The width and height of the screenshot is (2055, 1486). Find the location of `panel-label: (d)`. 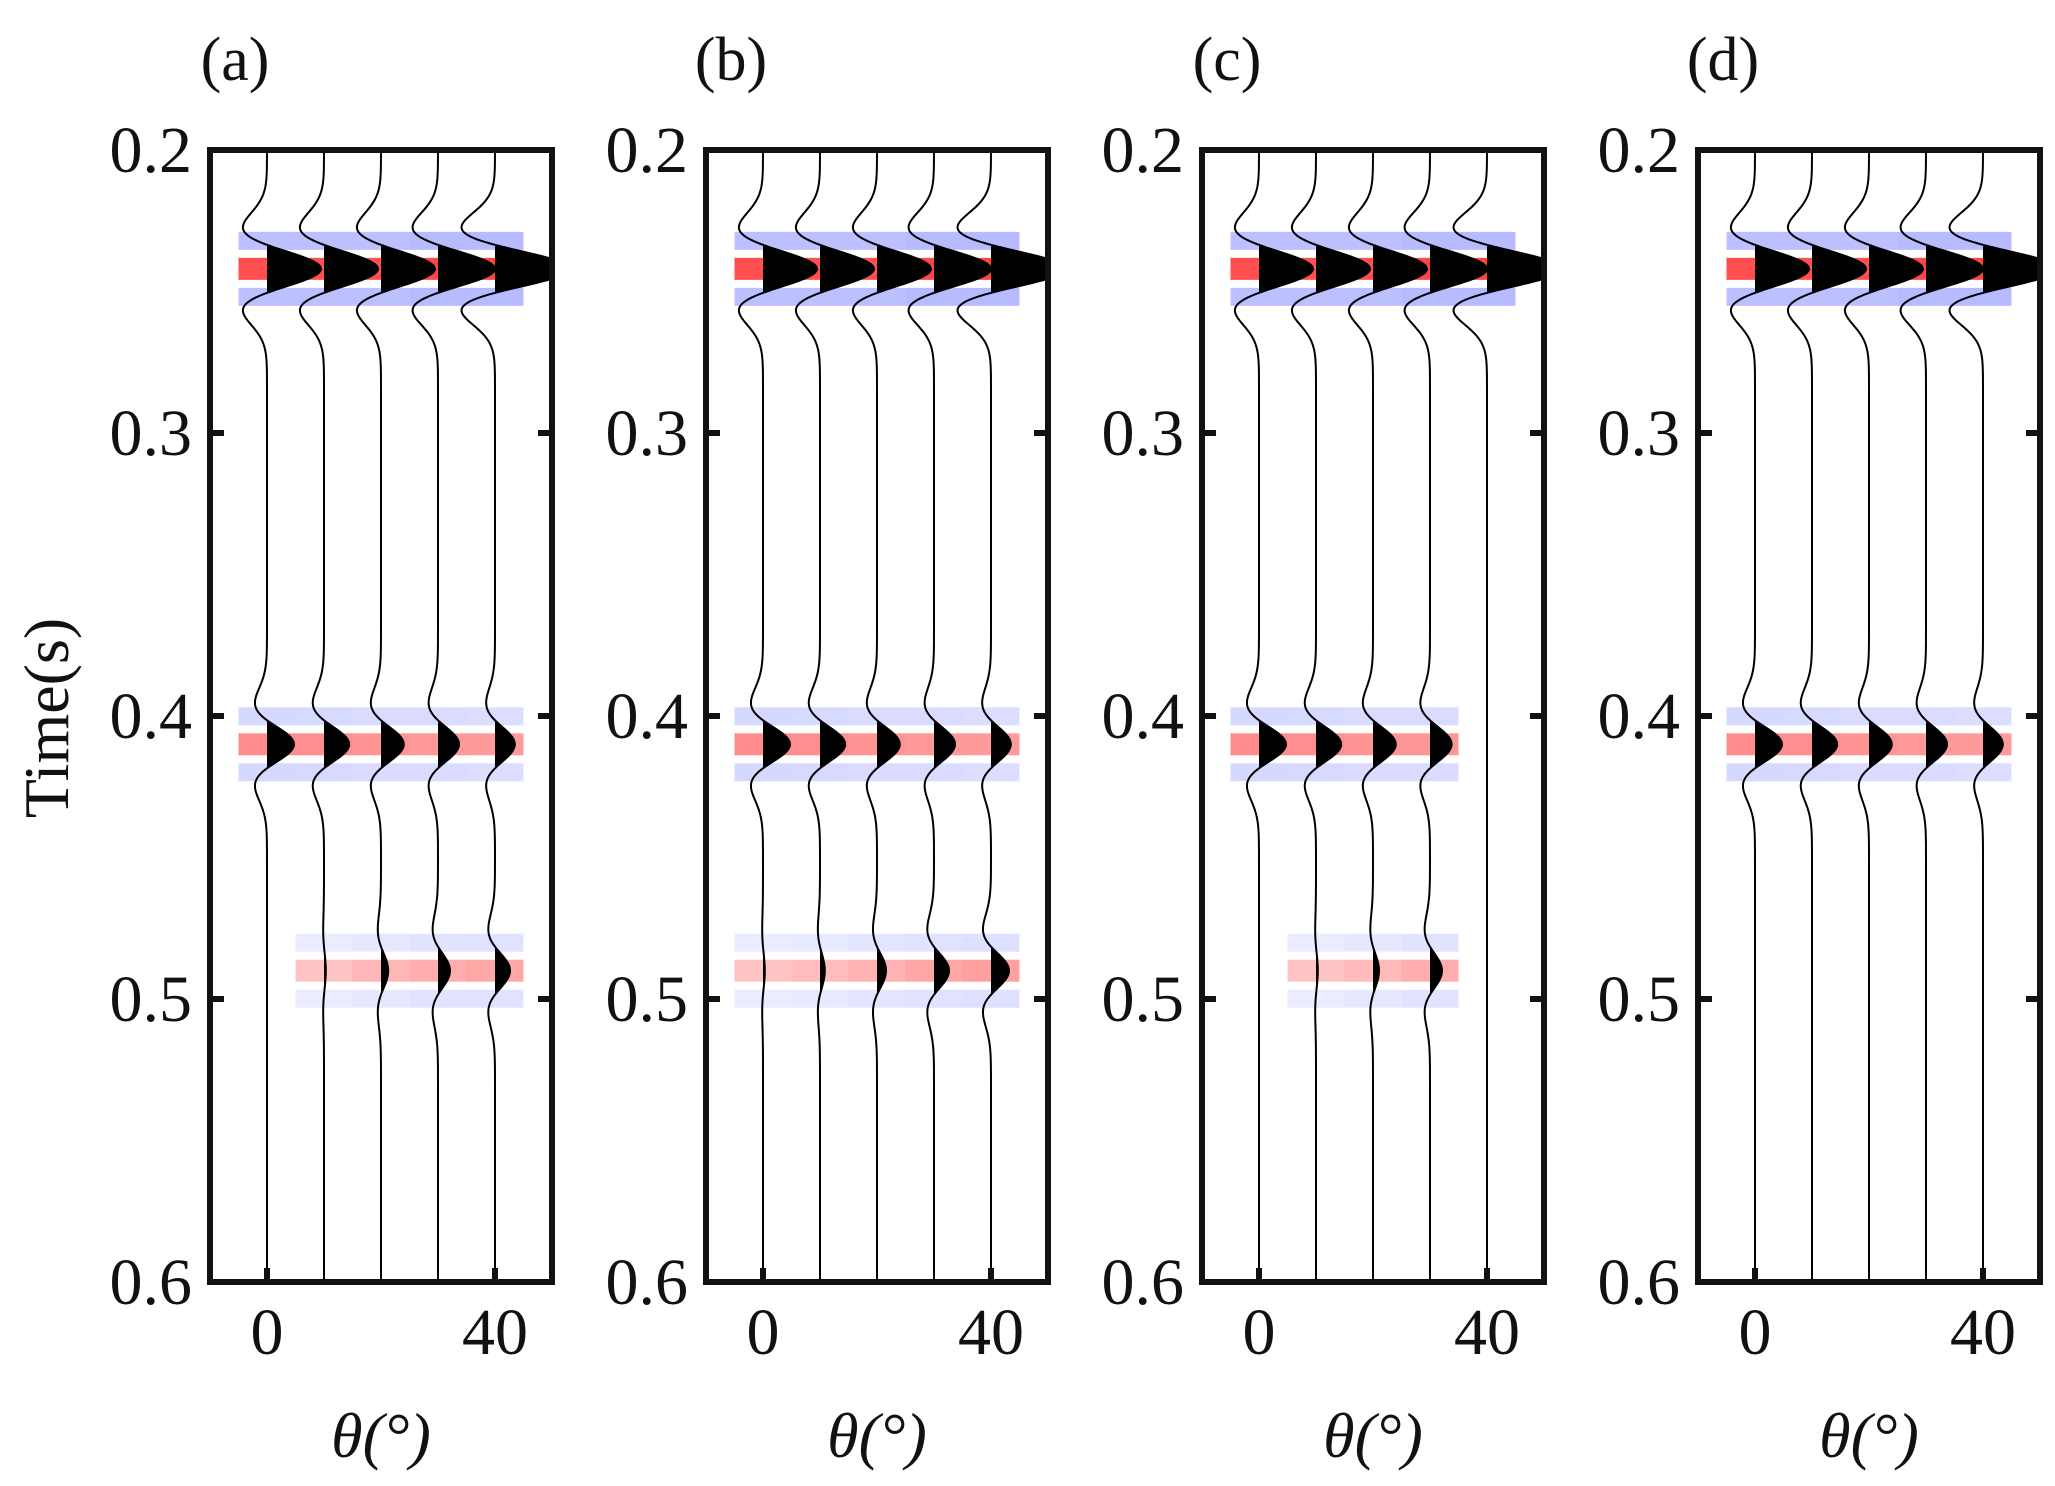

panel-label: (d) is located at coordinates (1723, 60).